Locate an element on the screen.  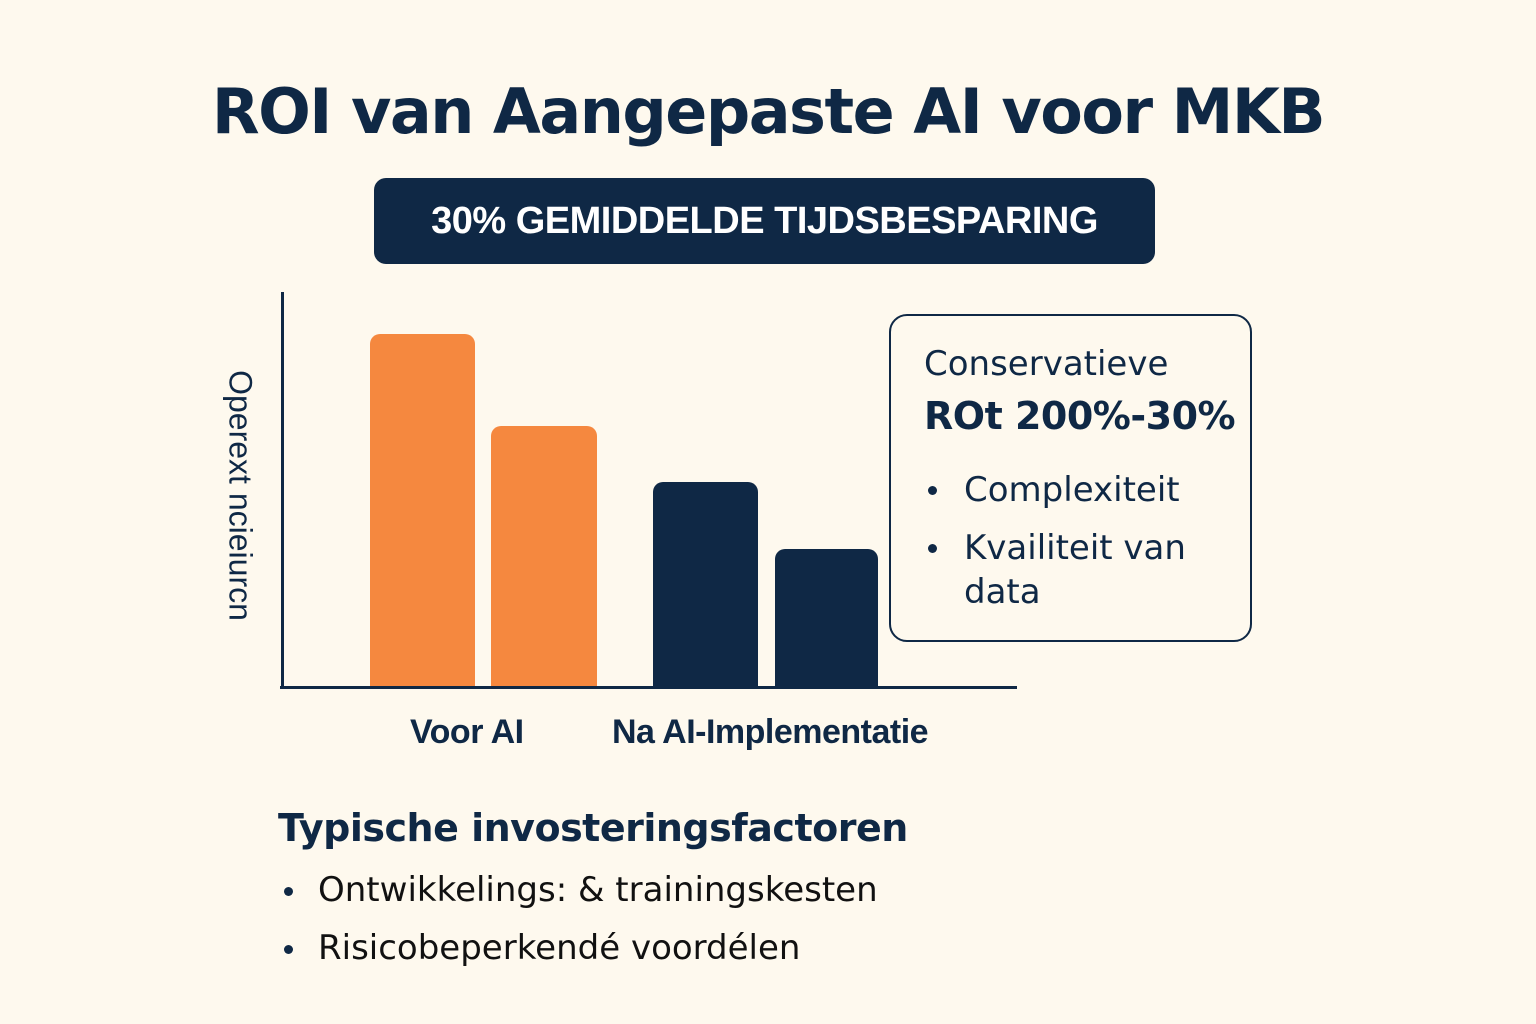
callout-line1: Conservatieve is located at coordinates (1046, 364).